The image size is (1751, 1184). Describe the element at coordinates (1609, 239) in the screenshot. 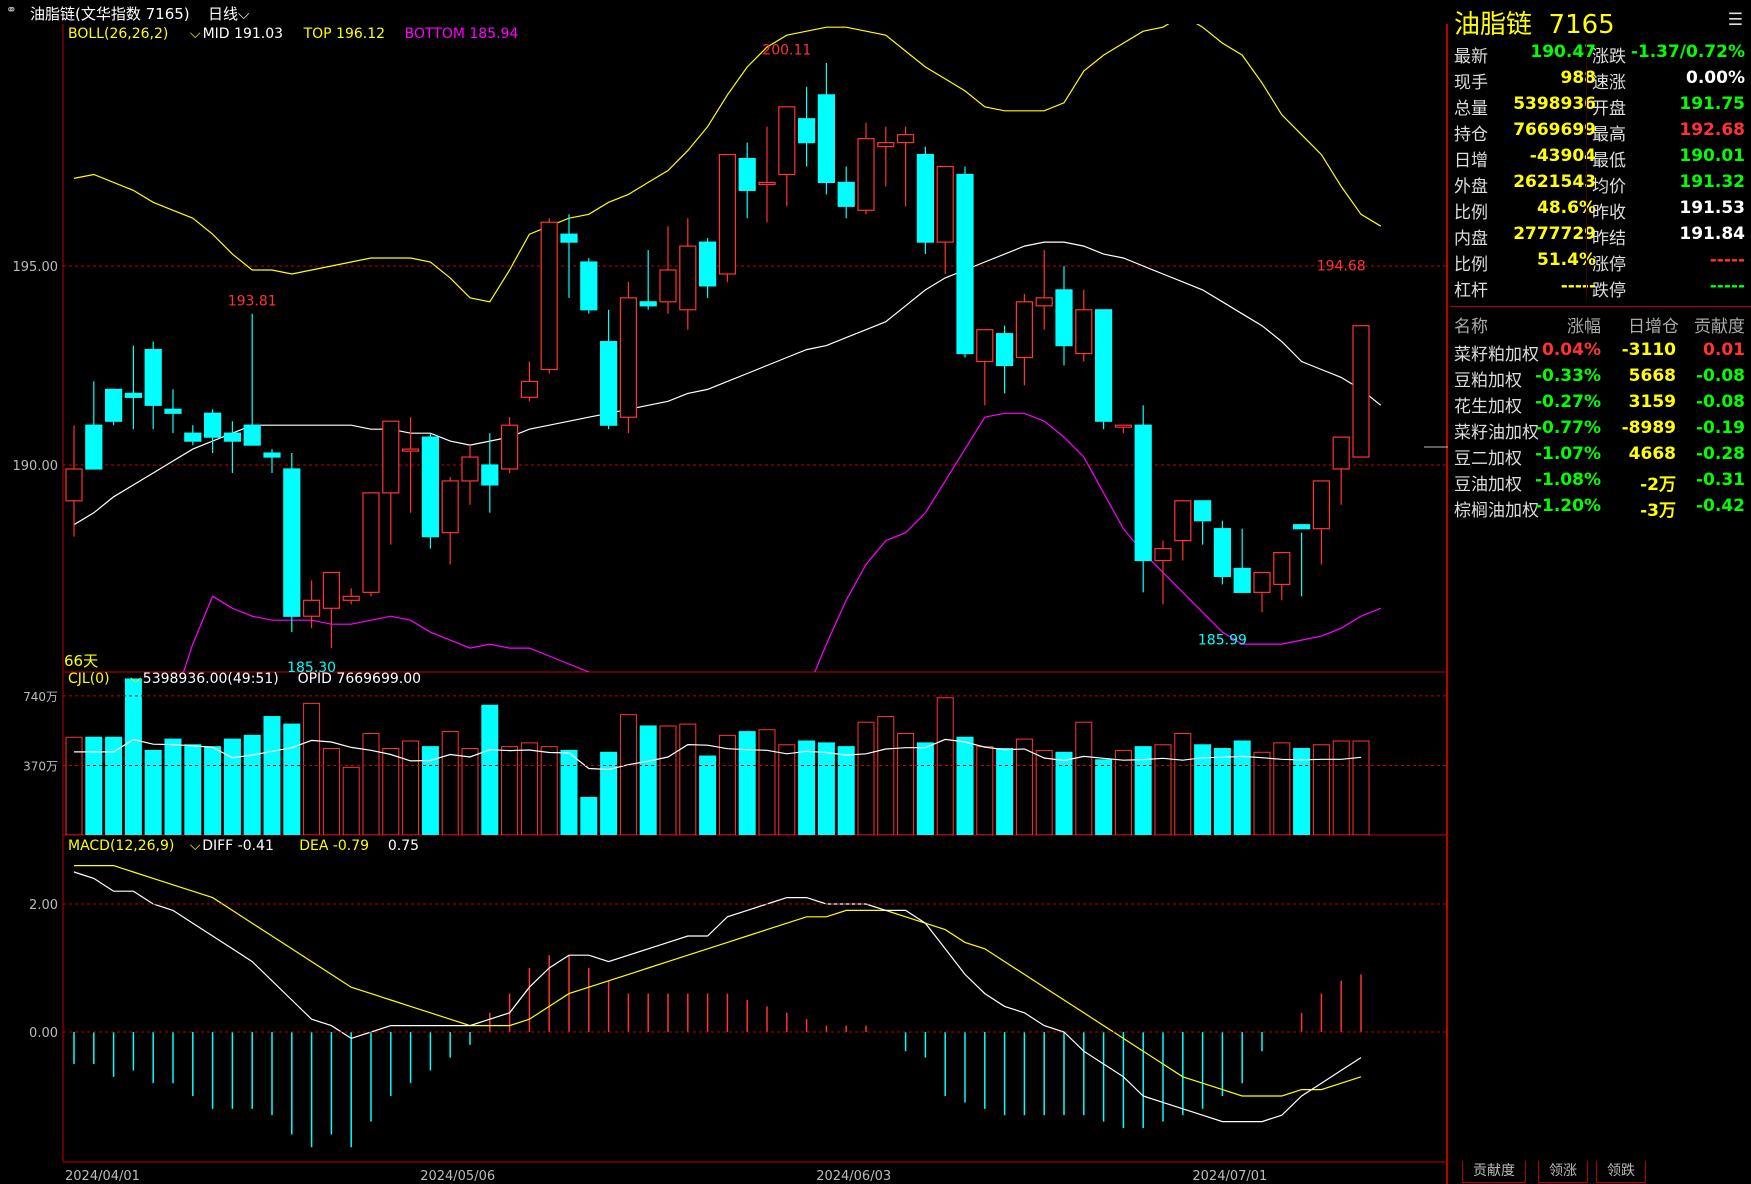

I see `quote-ql2: 昨结` at that location.